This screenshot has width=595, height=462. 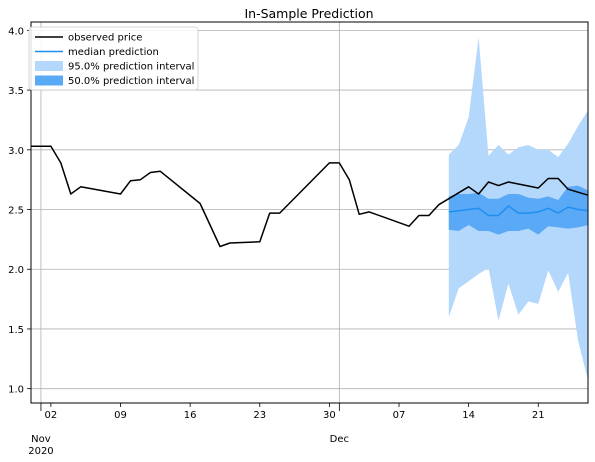 I want to click on legend-label: median prediction, so click(x=113, y=52).